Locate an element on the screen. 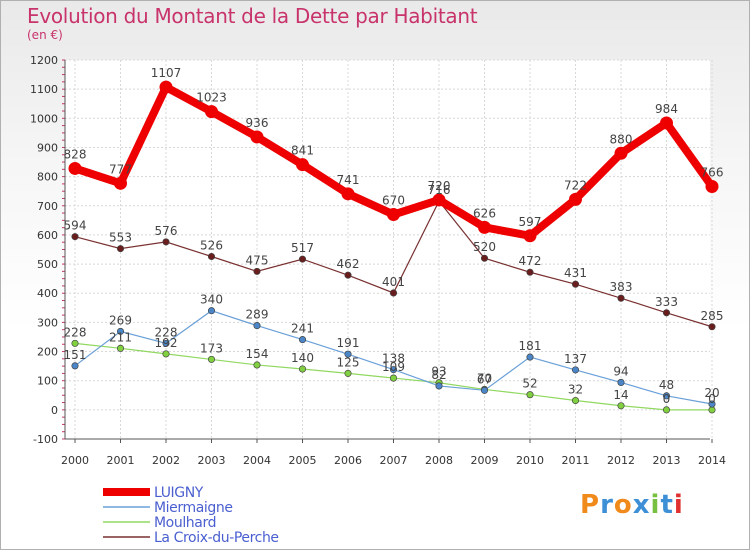  y-tick-label: 300 is located at coordinates (47, 322).